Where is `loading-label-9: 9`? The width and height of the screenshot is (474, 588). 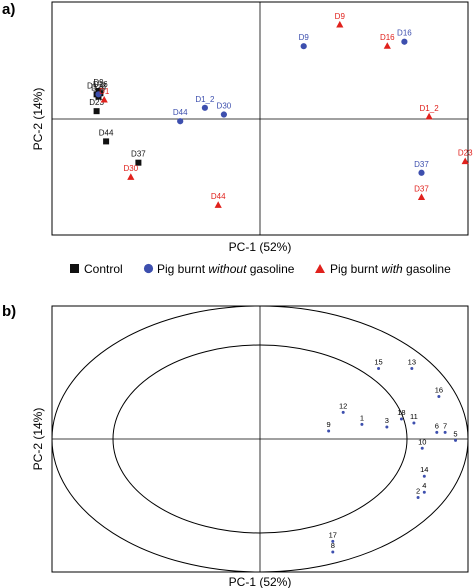 loading-label-9: 9 is located at coordinates (329, 424).